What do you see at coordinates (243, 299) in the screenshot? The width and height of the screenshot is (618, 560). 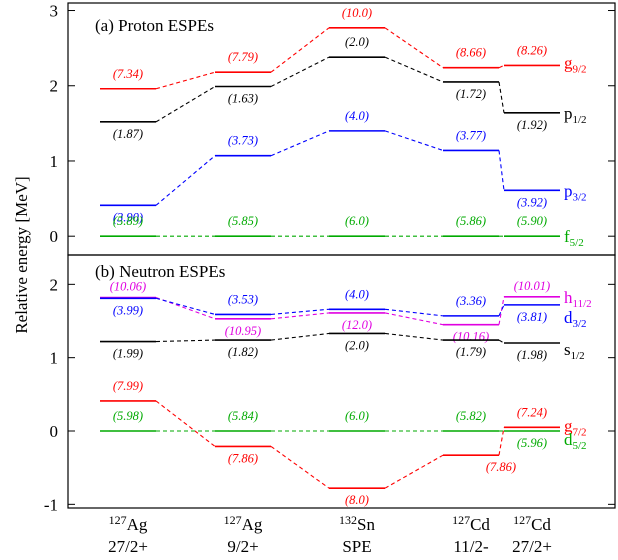 I see `occupancy-label-p1-s1-1: (3.53)` at bounding box center [243, 299].